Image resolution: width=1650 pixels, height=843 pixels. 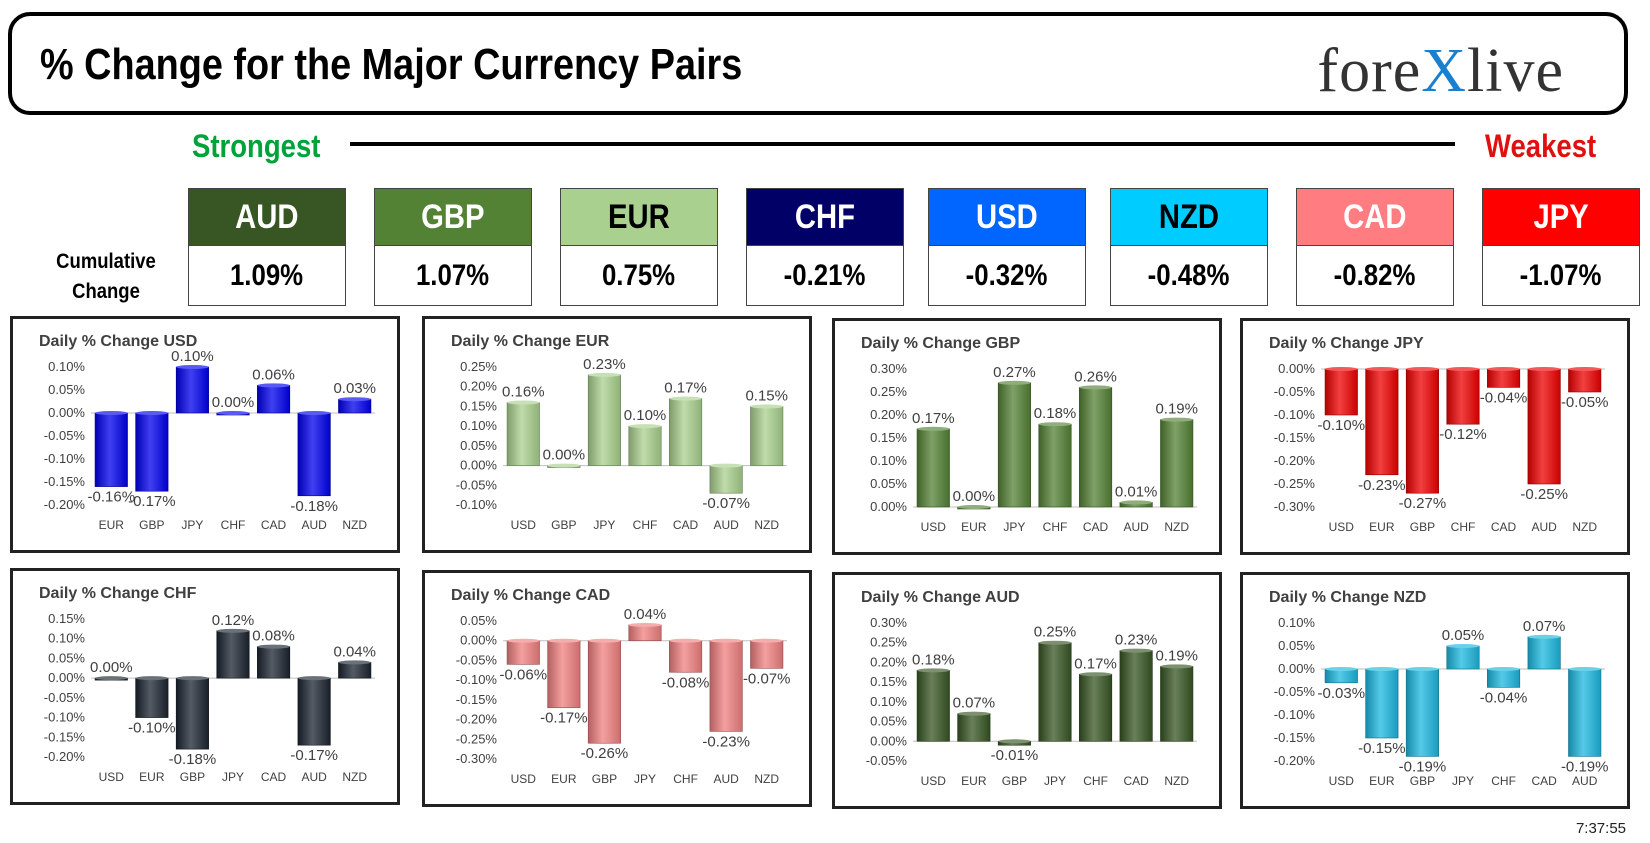 I want to click on data-label: -0.12%, so click(x=1463, y=434).